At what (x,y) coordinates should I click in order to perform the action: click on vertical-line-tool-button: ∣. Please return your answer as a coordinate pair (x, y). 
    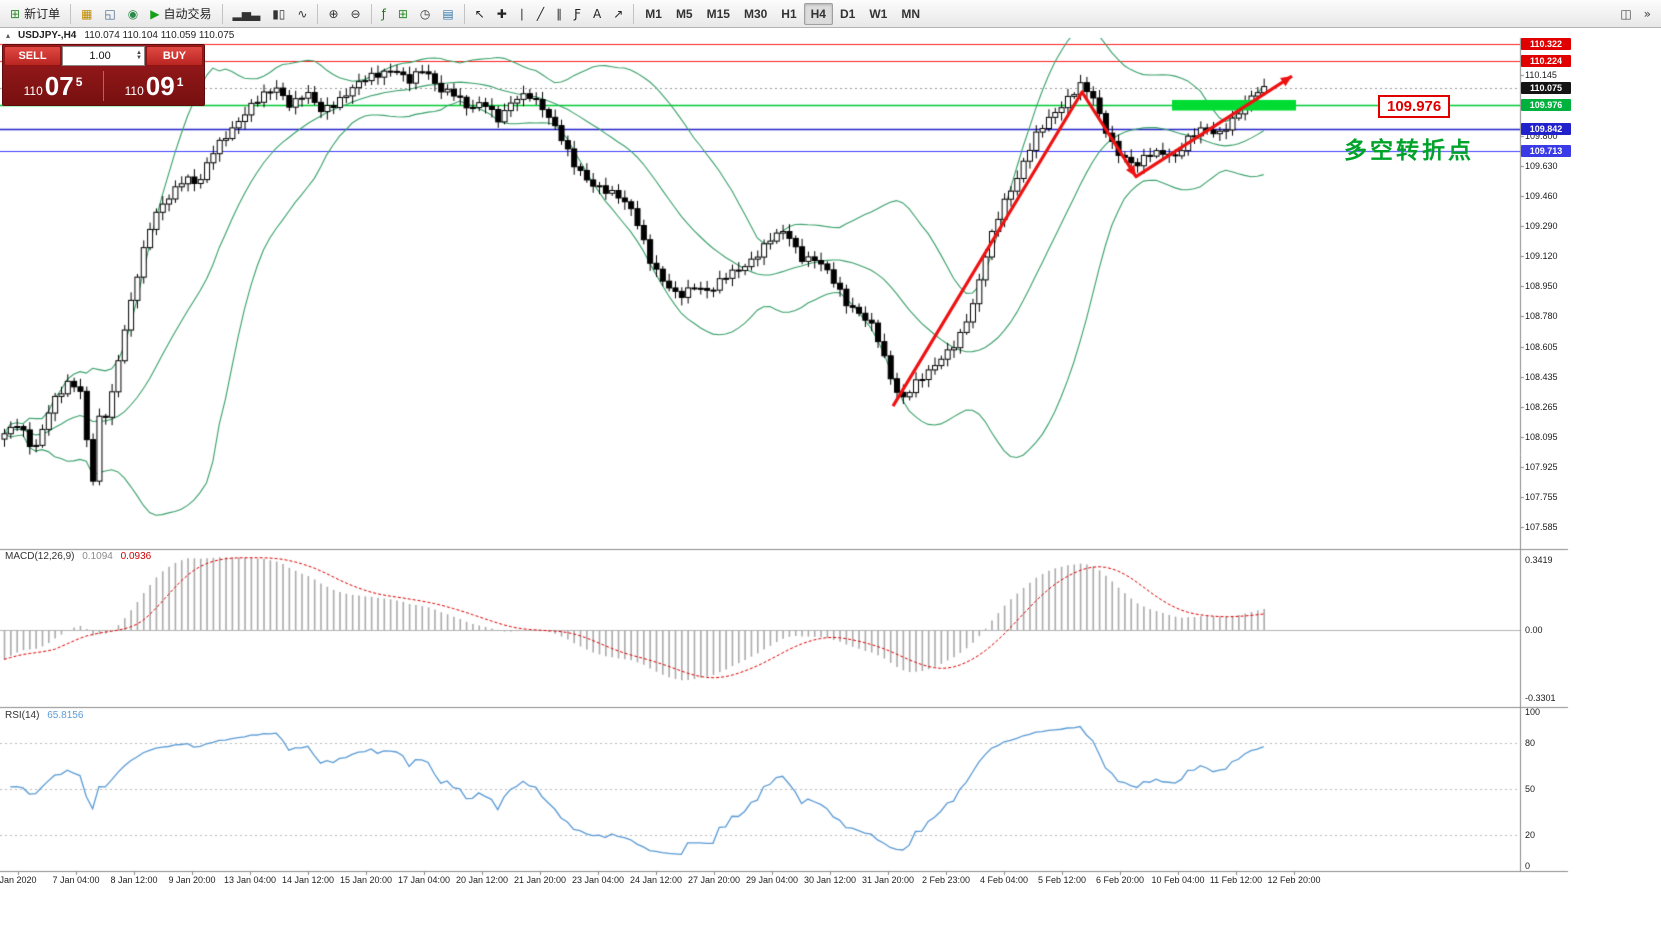
    Looking at the image, I should click on (522, 14).